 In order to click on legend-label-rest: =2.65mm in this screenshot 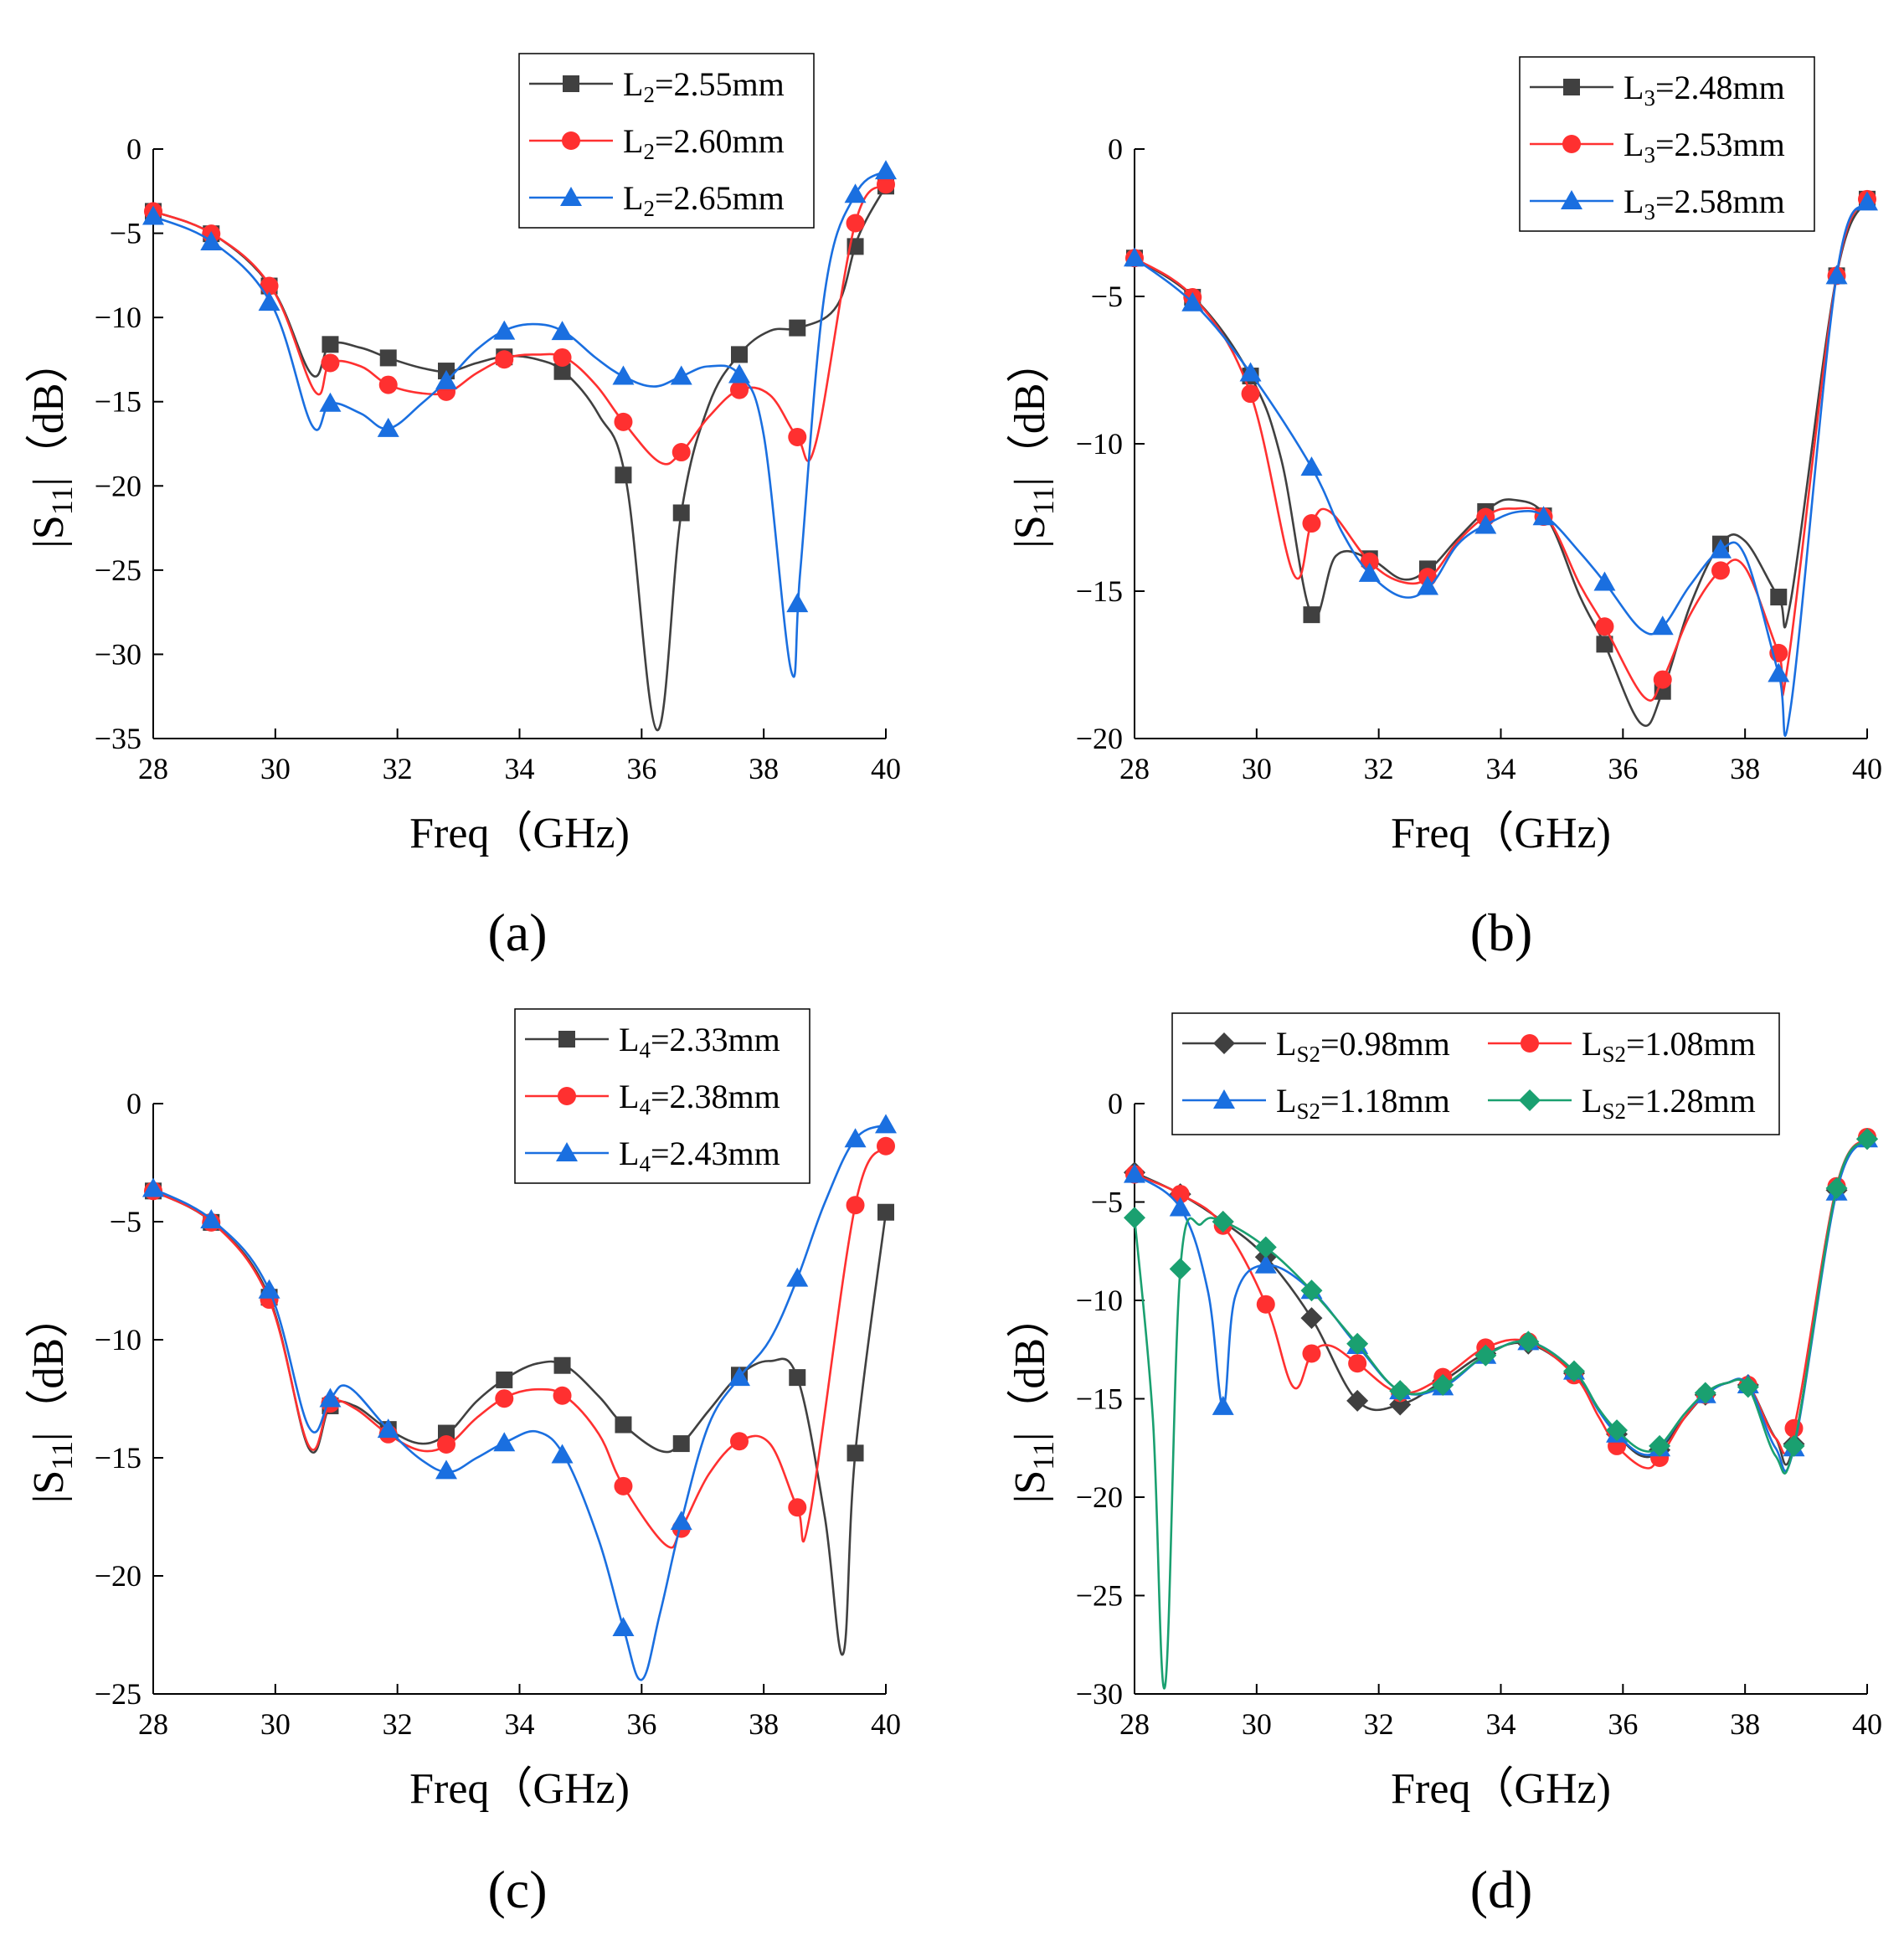, I will do `click(720, 198)`.